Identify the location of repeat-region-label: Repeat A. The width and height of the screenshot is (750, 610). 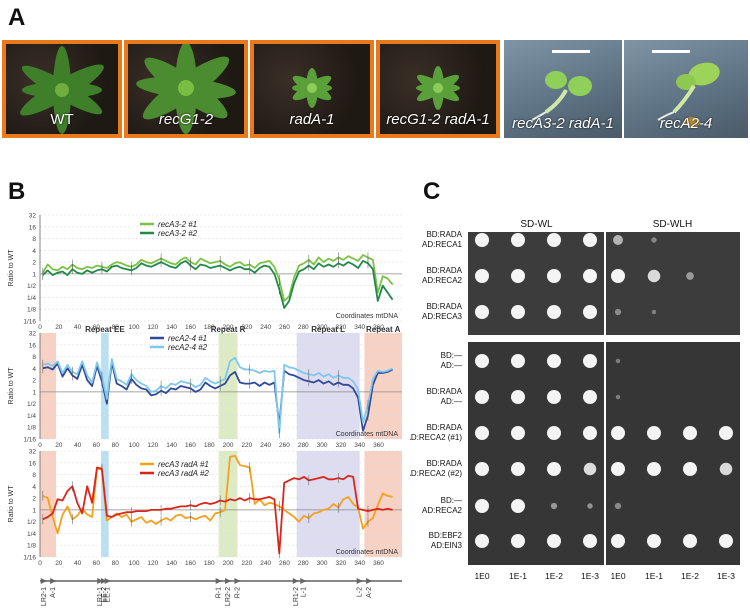
(383, 329).